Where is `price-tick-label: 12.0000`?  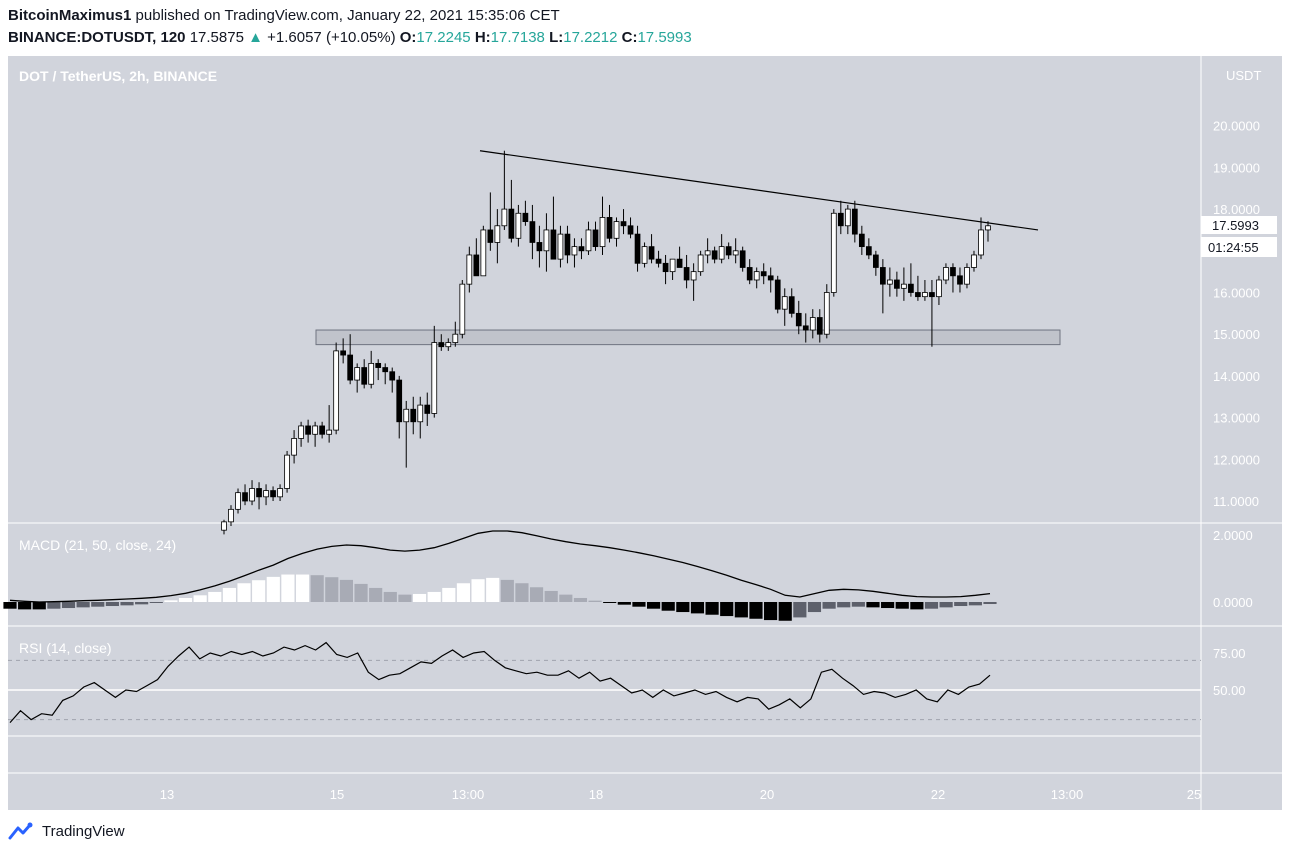 price-tick-label: 12.0000 is located at coordinates (1236, 459).